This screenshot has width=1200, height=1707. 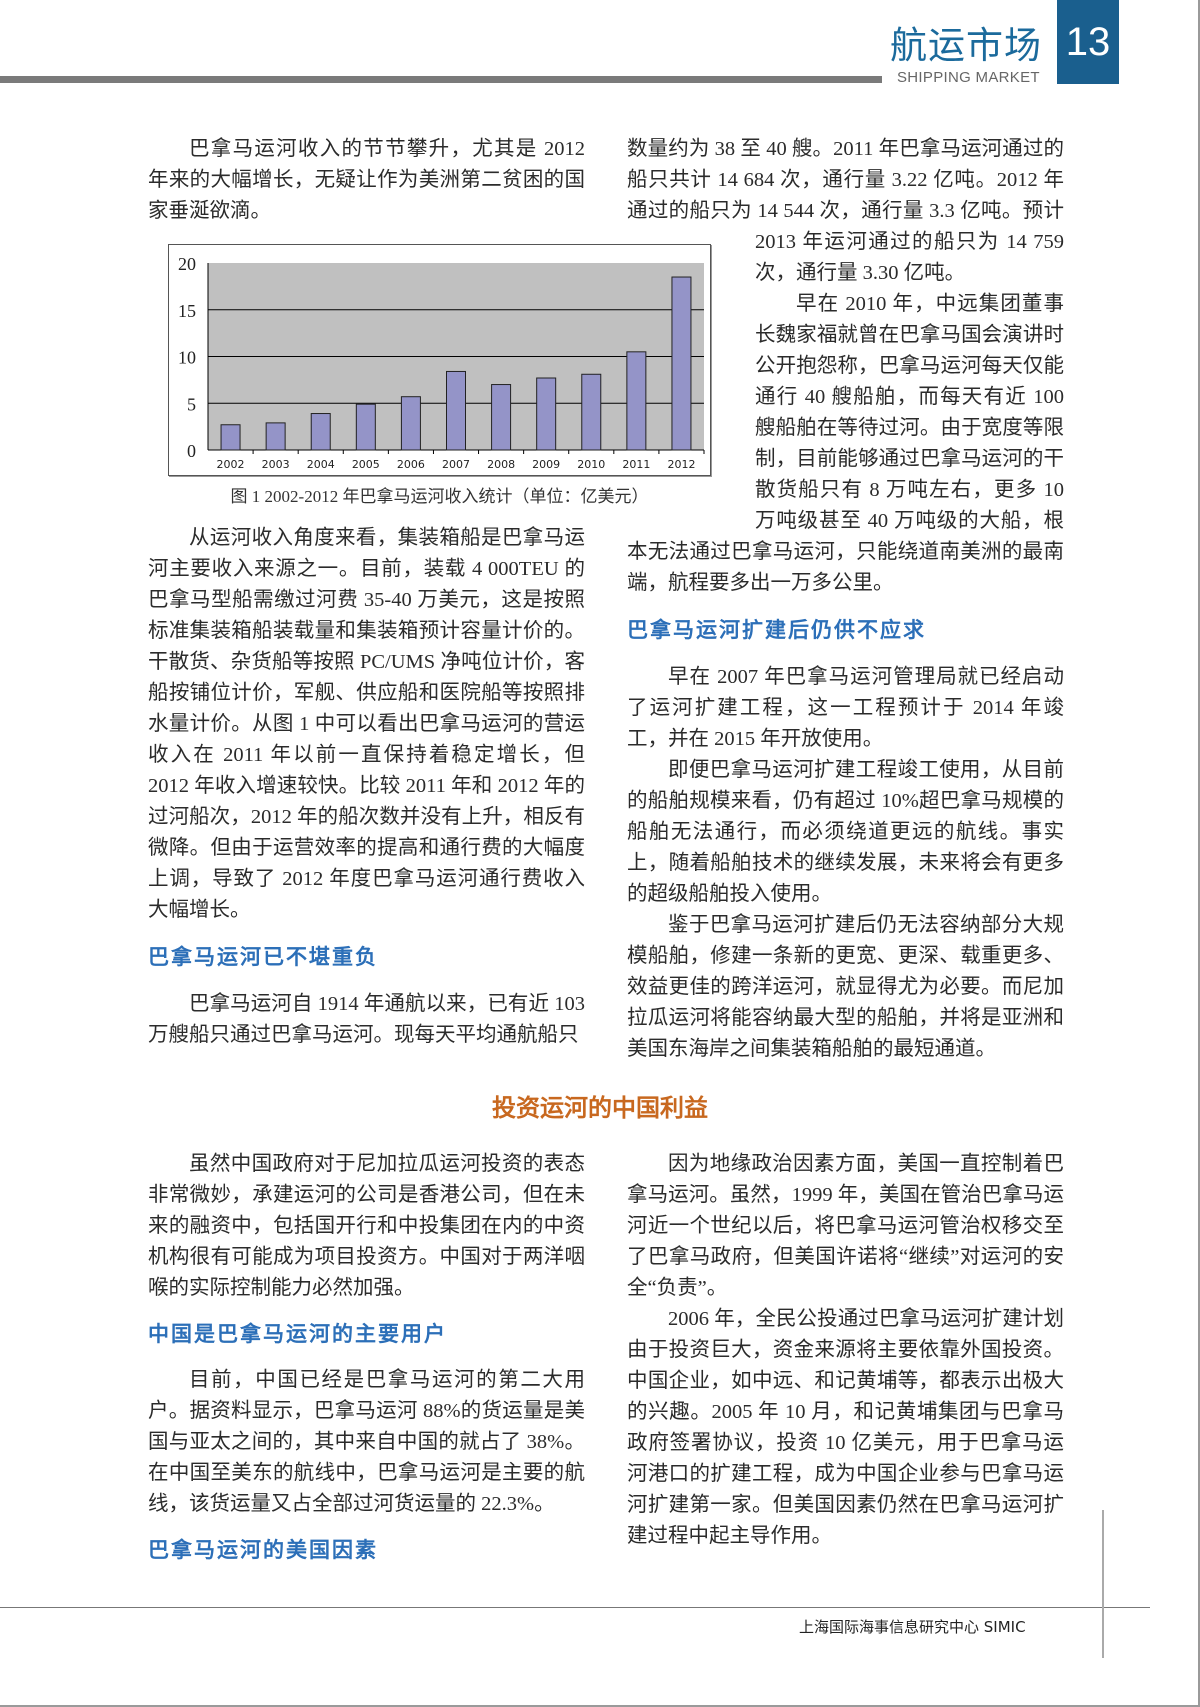 What do you see at coordinates (411, 464) in the screenshot?
I see `x-tick-label: 2006` at bounding box center [411, 464].